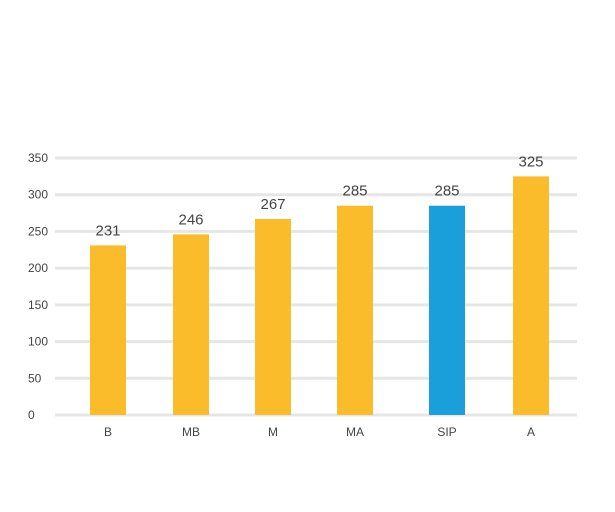 The image size is (615, 512). What do you see at coordinates (38, 195) in the screenshot?
I see `y-tick-label: 300` at bounding box center [38, 195].